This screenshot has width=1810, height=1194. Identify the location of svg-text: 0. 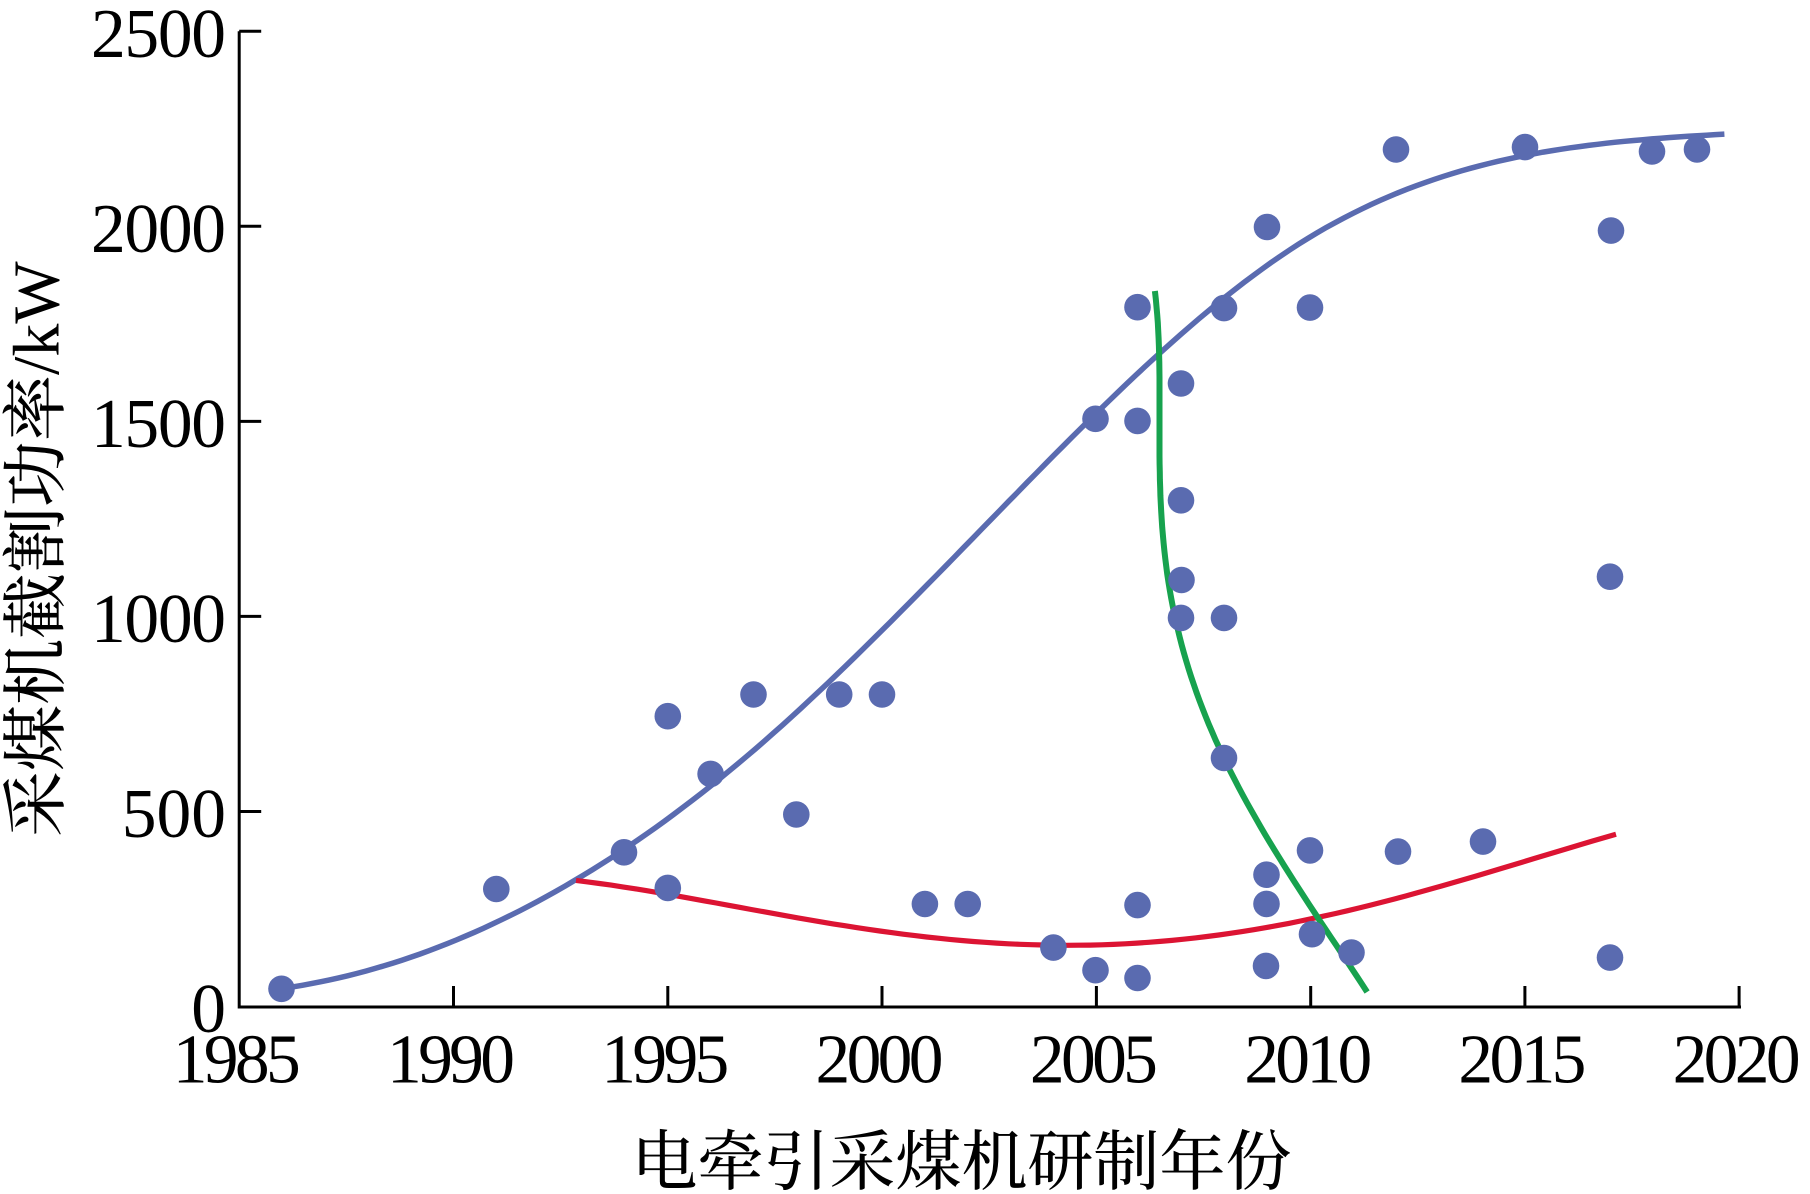
(208, 1009).